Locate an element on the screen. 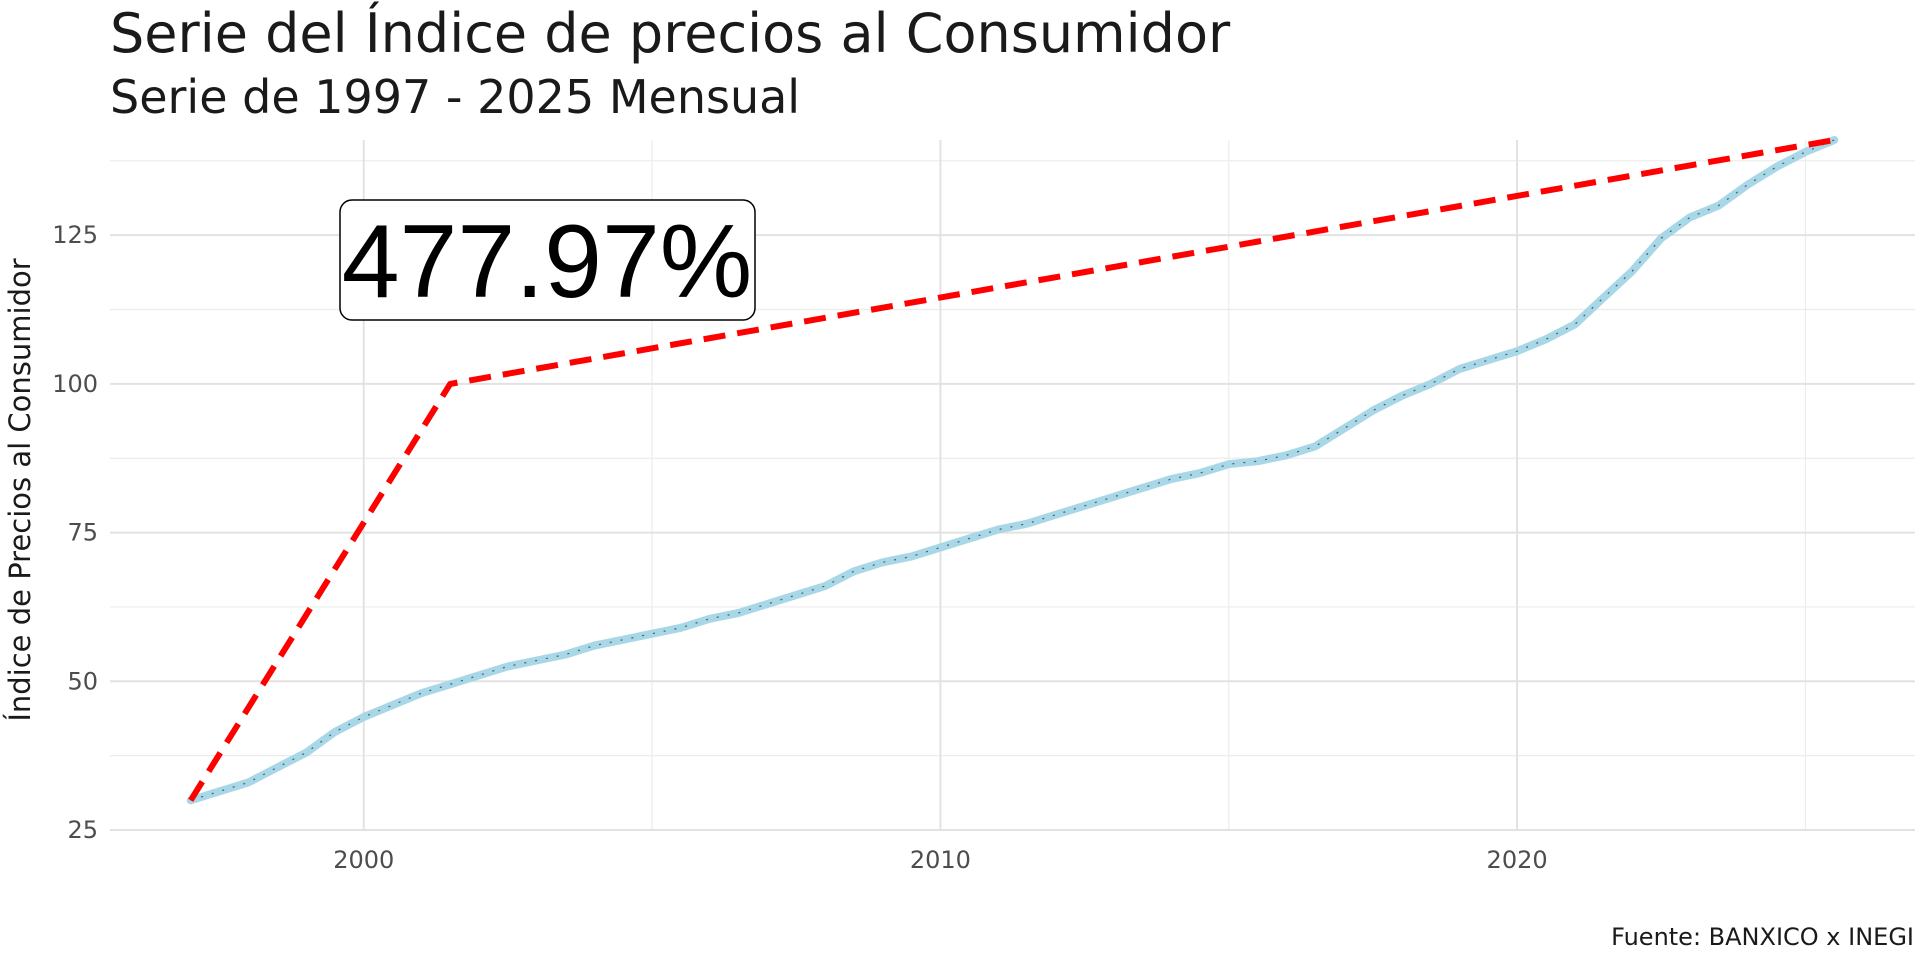 The image size is (1920, 960). x-tick-label: 2020 is located at coordinates (1517, 860).